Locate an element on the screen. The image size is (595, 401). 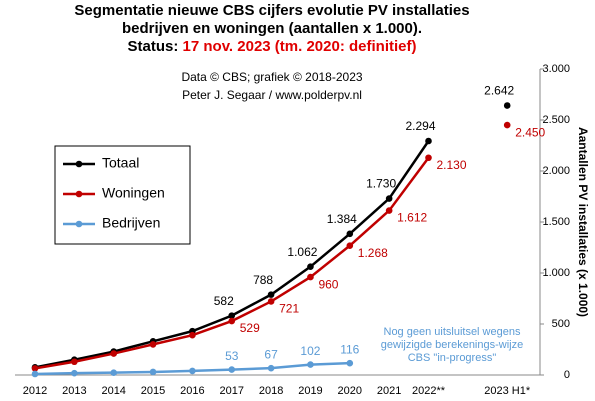
data-label: 1.268 is located at coordinates (373, 253).